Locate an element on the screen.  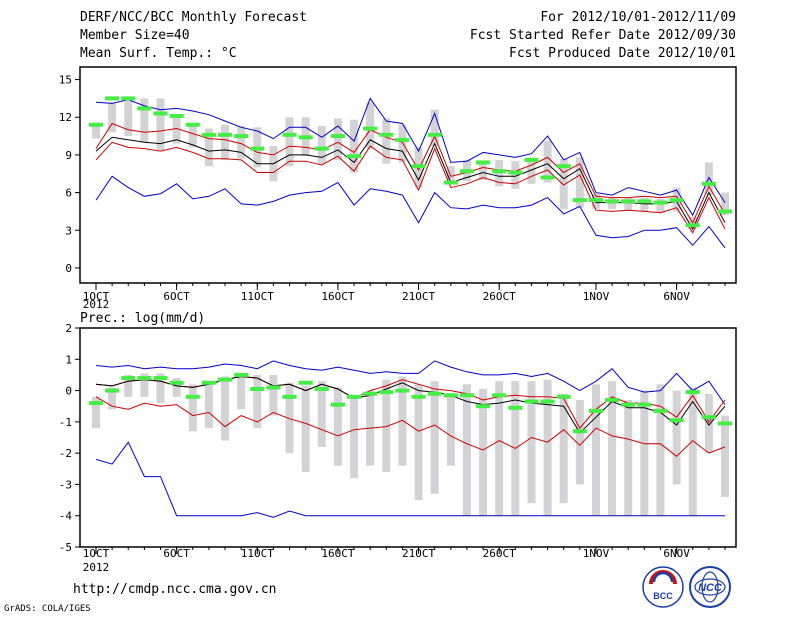
panel1-mean-line is located at coordinates (410, 183).